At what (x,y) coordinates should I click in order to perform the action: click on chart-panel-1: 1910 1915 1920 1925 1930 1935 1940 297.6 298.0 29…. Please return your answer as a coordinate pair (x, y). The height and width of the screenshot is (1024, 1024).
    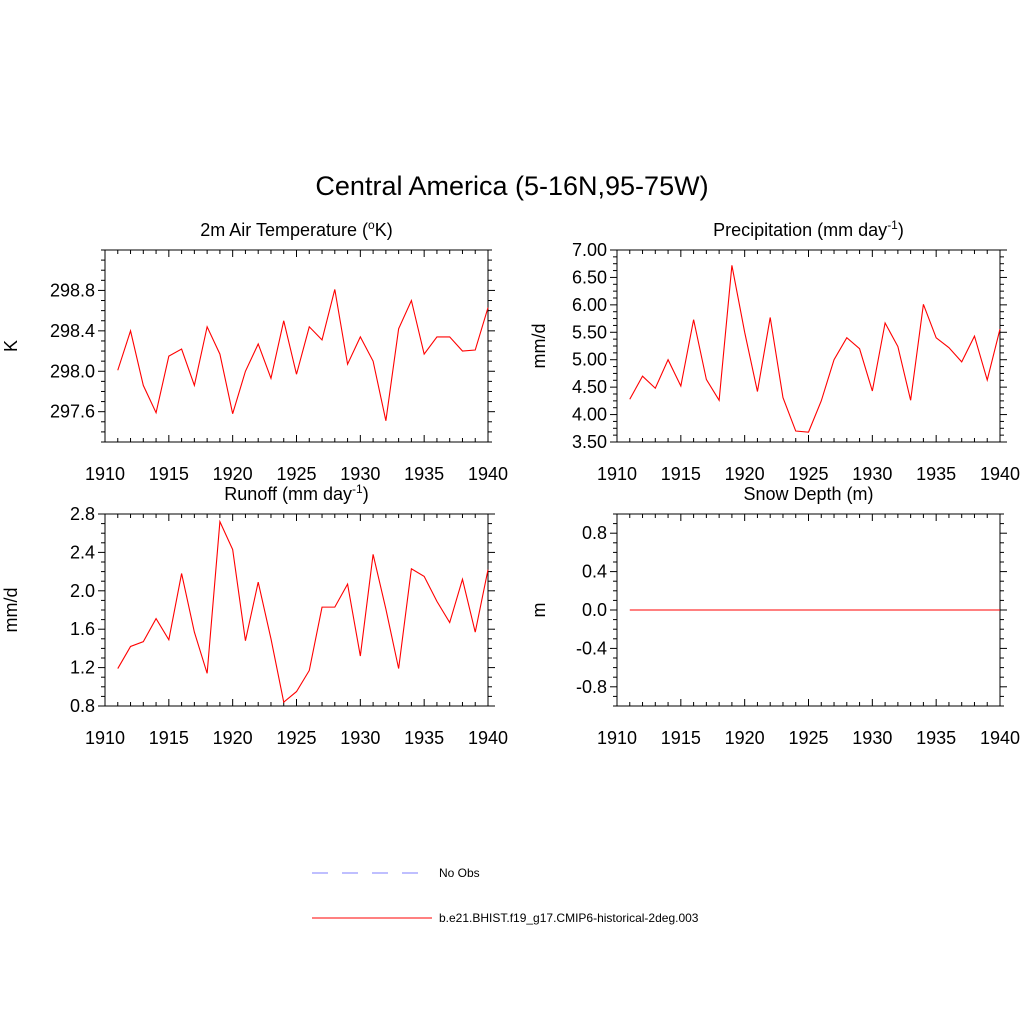
    Looking at the image, I should click on (254, 351).